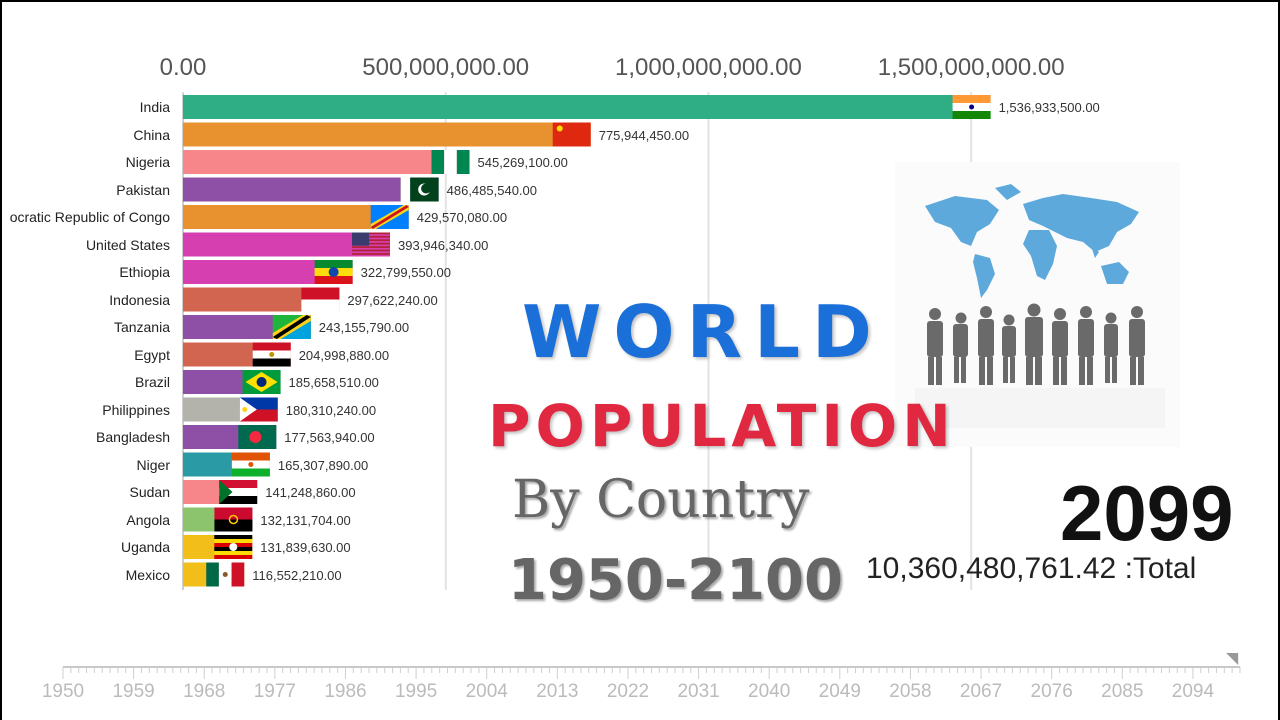 This screenshot has width=1280, height=720. Describe the element at coordinates (147, 574) in the screenshot. I see `category-label: Mexico` at that location.